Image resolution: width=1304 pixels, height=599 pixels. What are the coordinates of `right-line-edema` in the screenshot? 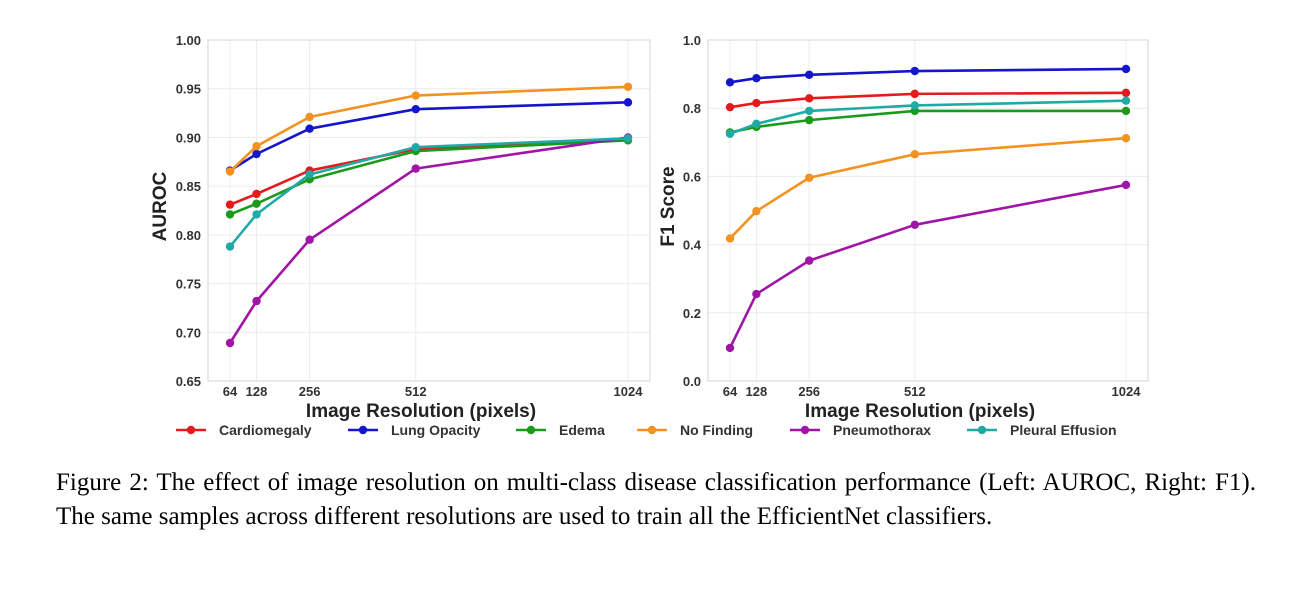 It's located at (927, 121).